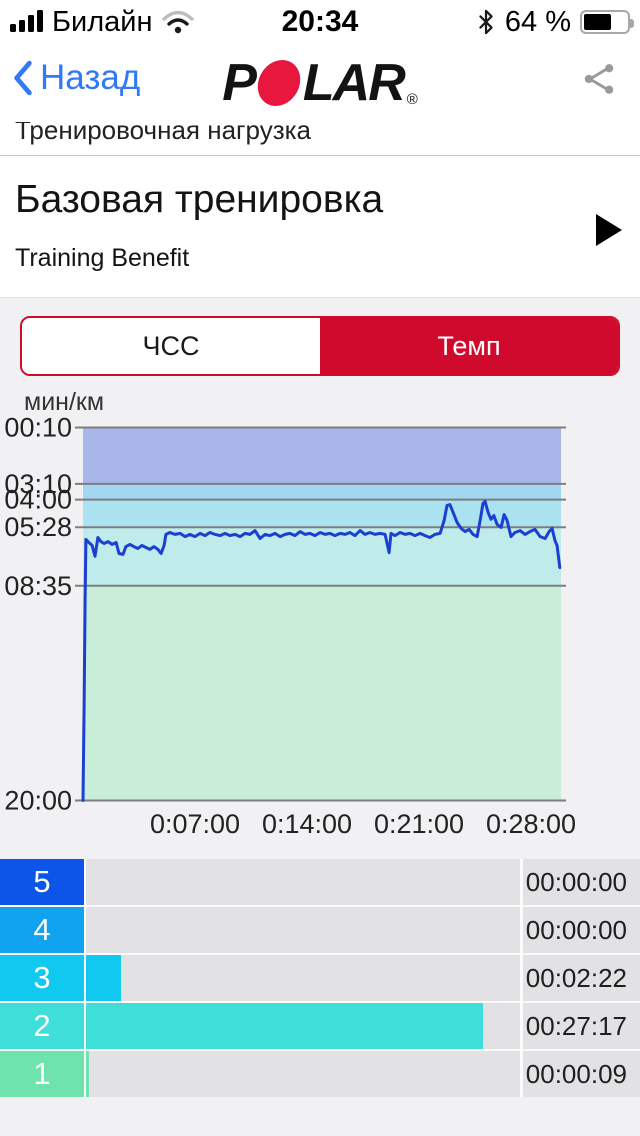  I want to click on page-title: Базовая тренировка, so click(199, 199).